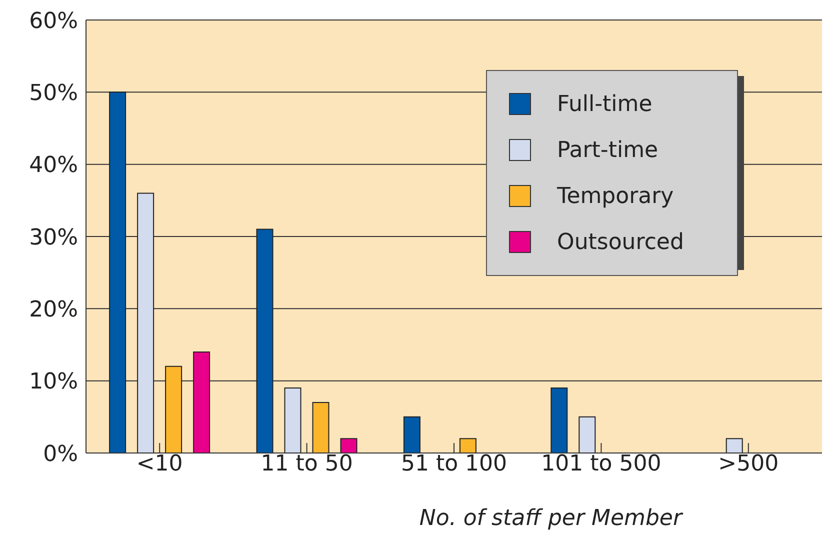 Image resolution: width=824 pixels, height=553 pixels. What do you see at coordinates (53, 382) in the screenshot?
I see `y-tick-label: 10%` at bounding box center [53, 382].